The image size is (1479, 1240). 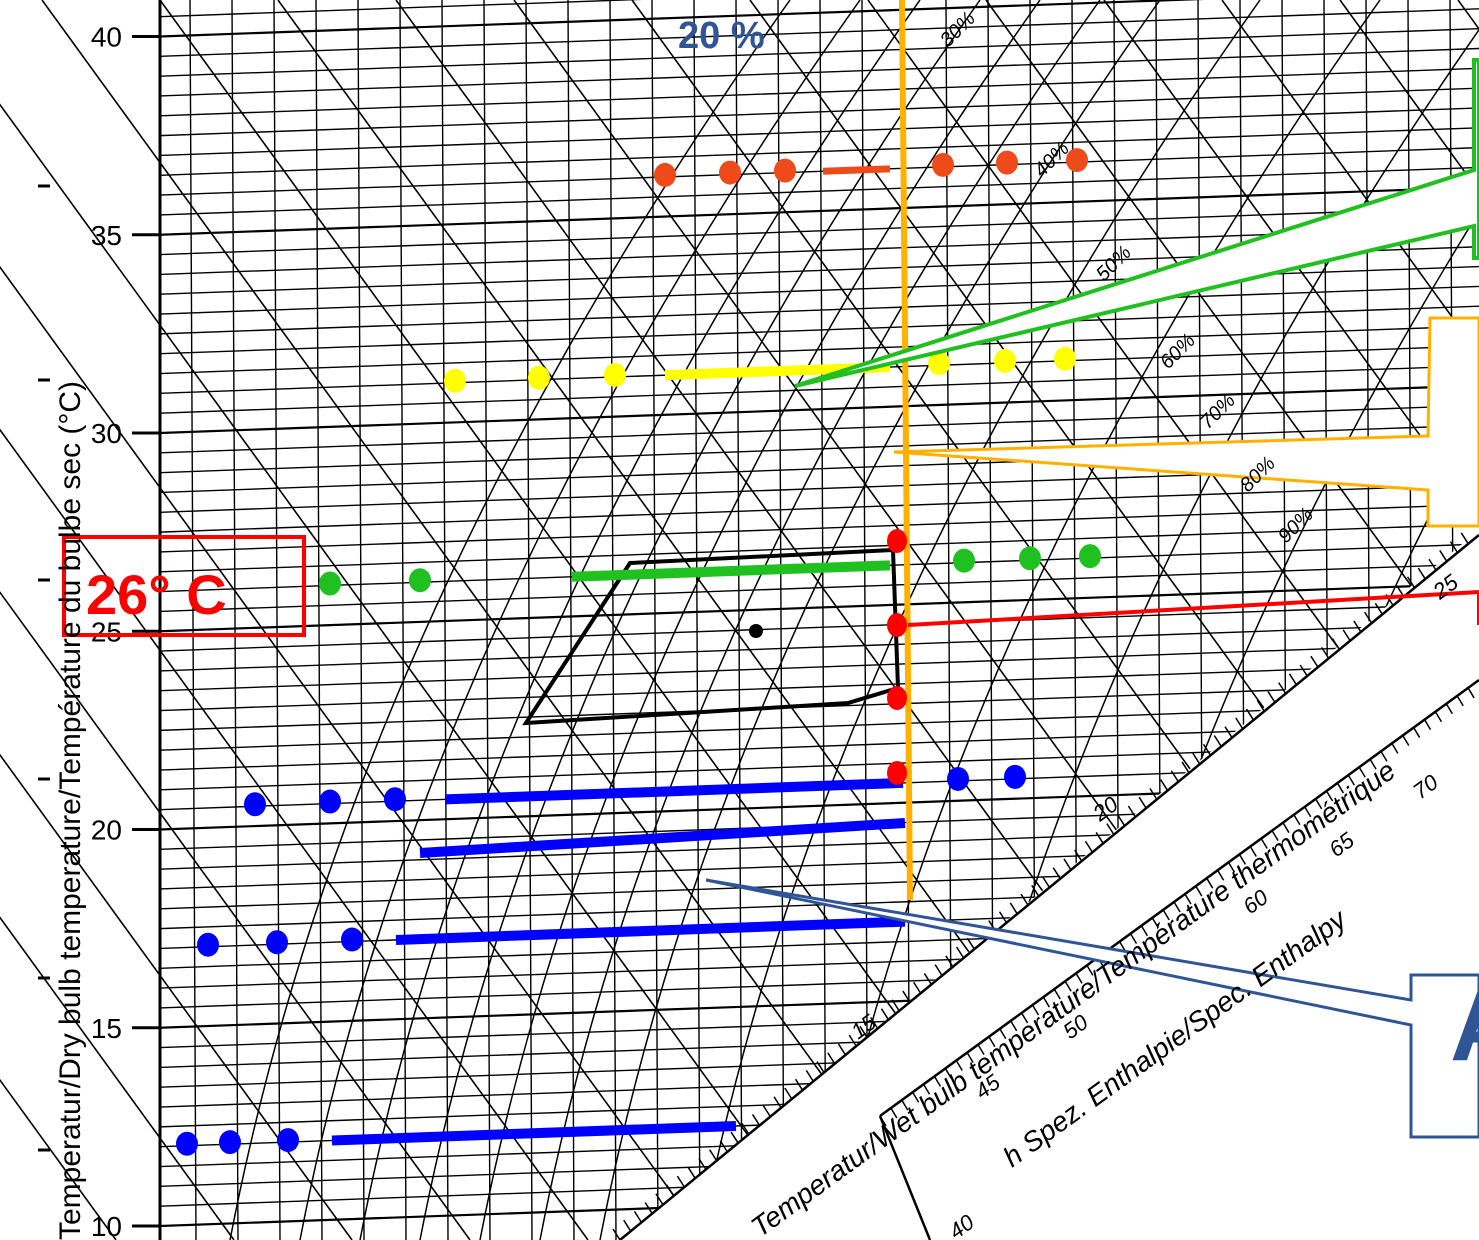 What do you see at coordinates (106, 1028) in the screenshot?
I see `y-tick-label: 15` at bounding box center [106, 1028].